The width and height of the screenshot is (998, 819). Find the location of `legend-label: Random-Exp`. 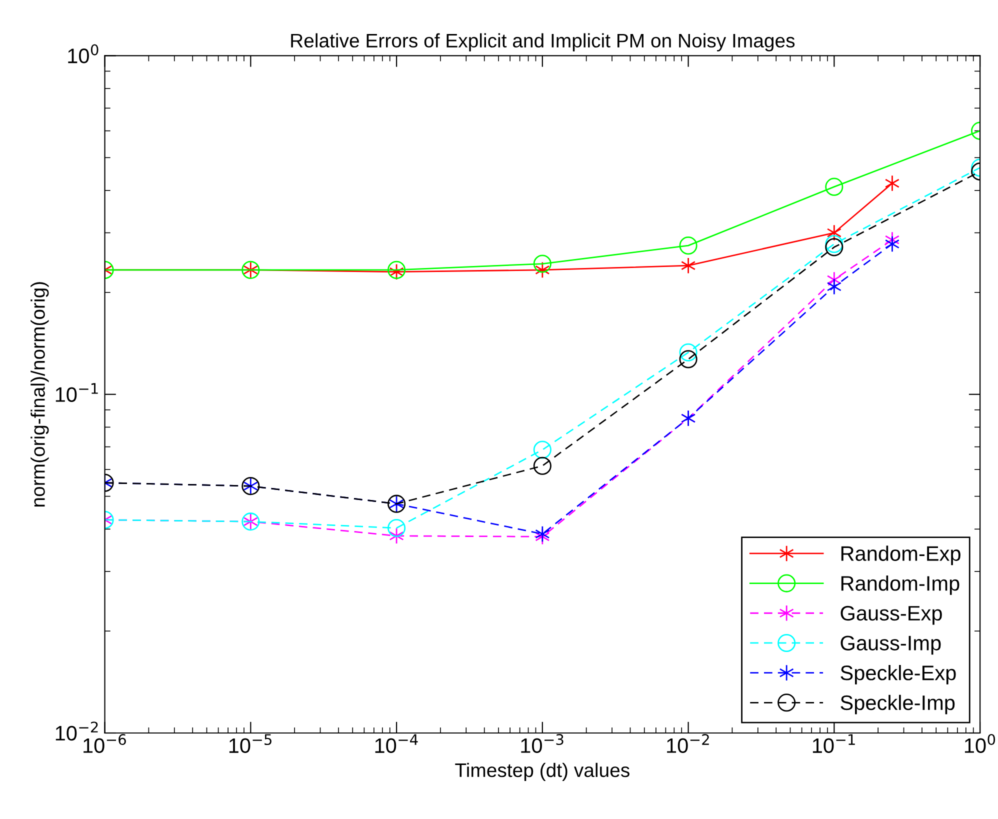

legend-label: Random-Exp is located at coordinates (900, 556).